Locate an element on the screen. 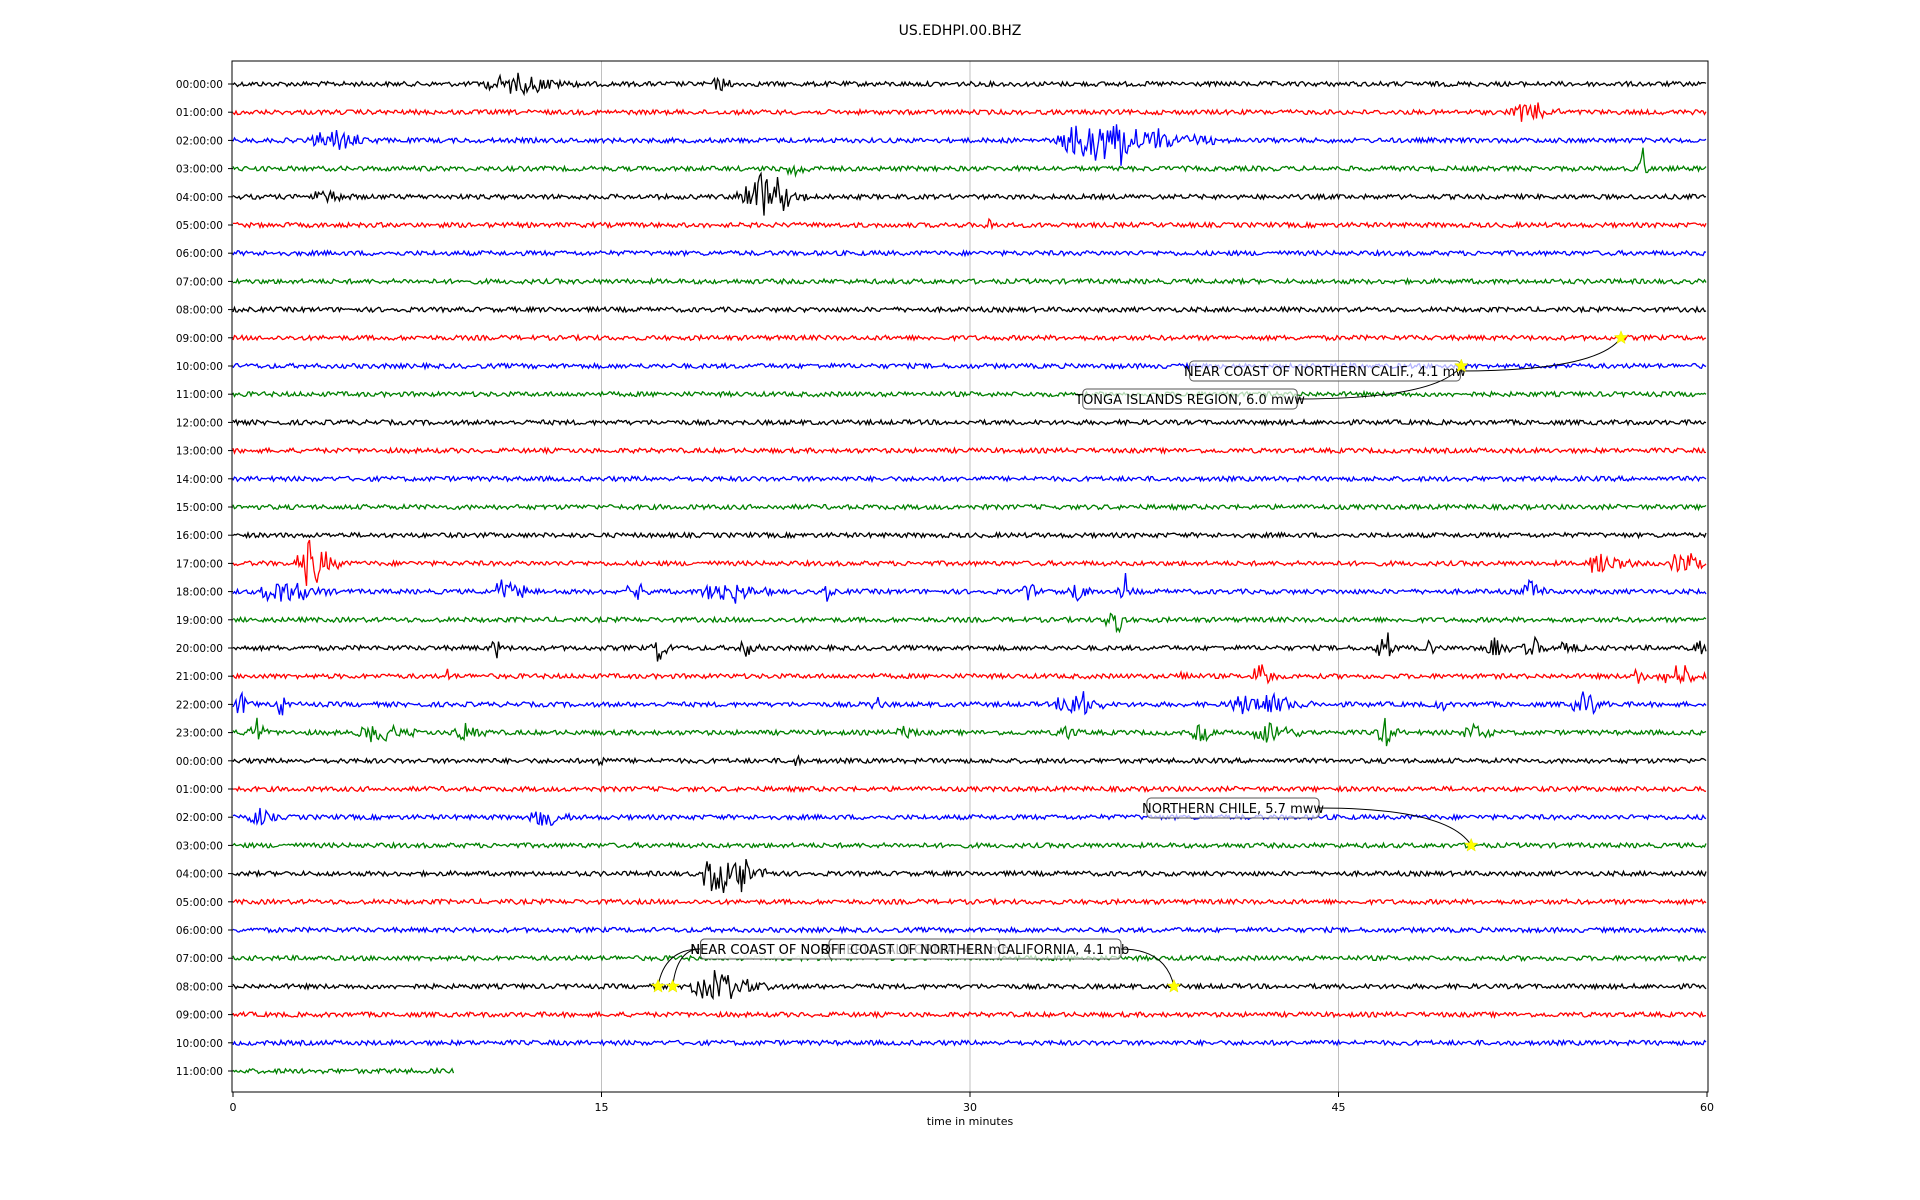 The image size is (1920, 1200). x-axis-ticks: 0 15 30 45 60 is located at coordinates (972, 1103).